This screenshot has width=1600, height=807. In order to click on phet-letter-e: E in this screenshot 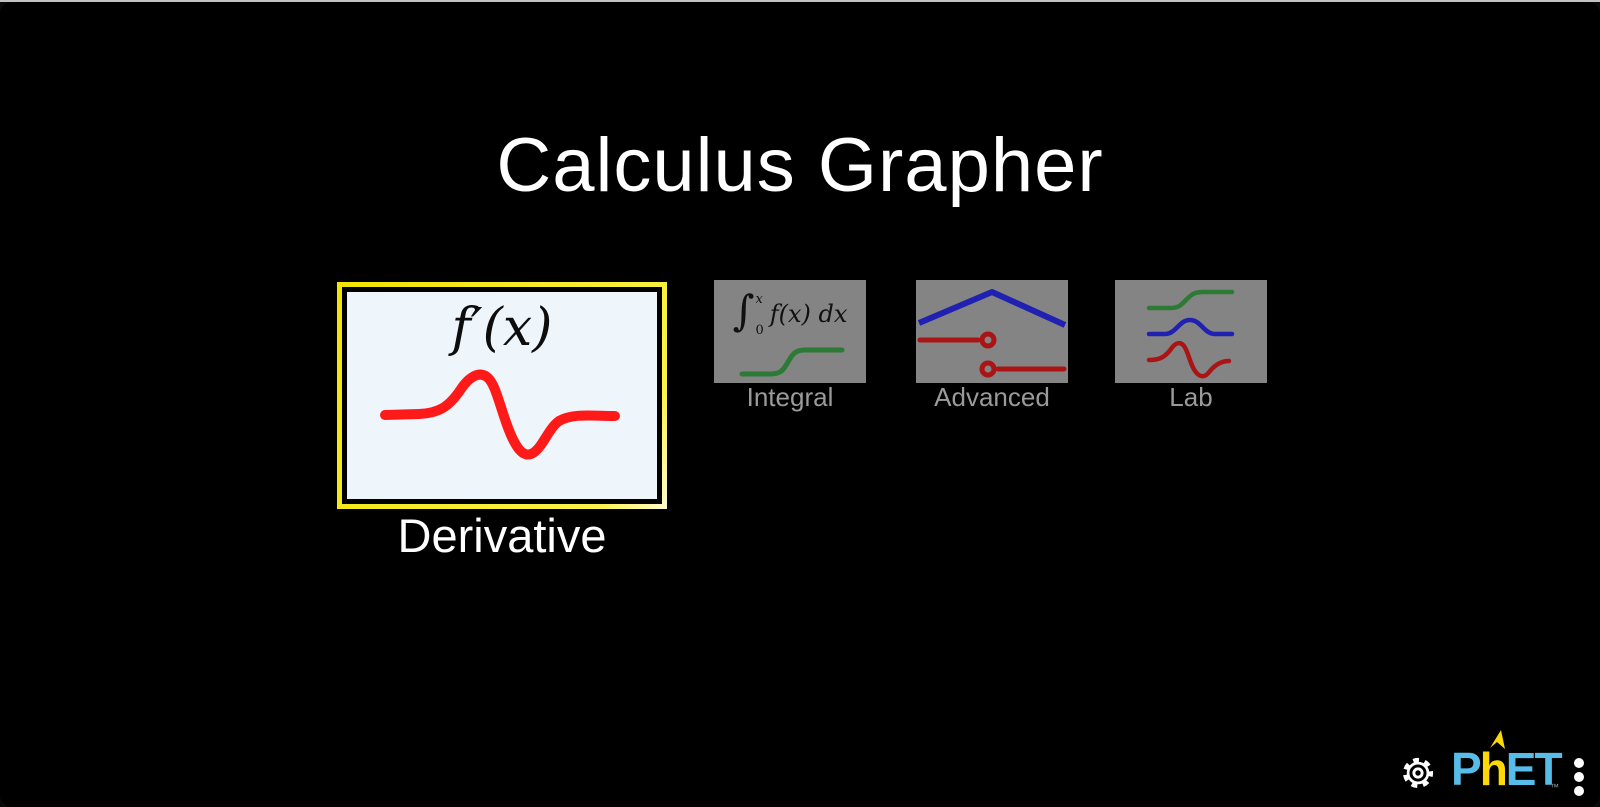, I will do `click(1521, 769)`.